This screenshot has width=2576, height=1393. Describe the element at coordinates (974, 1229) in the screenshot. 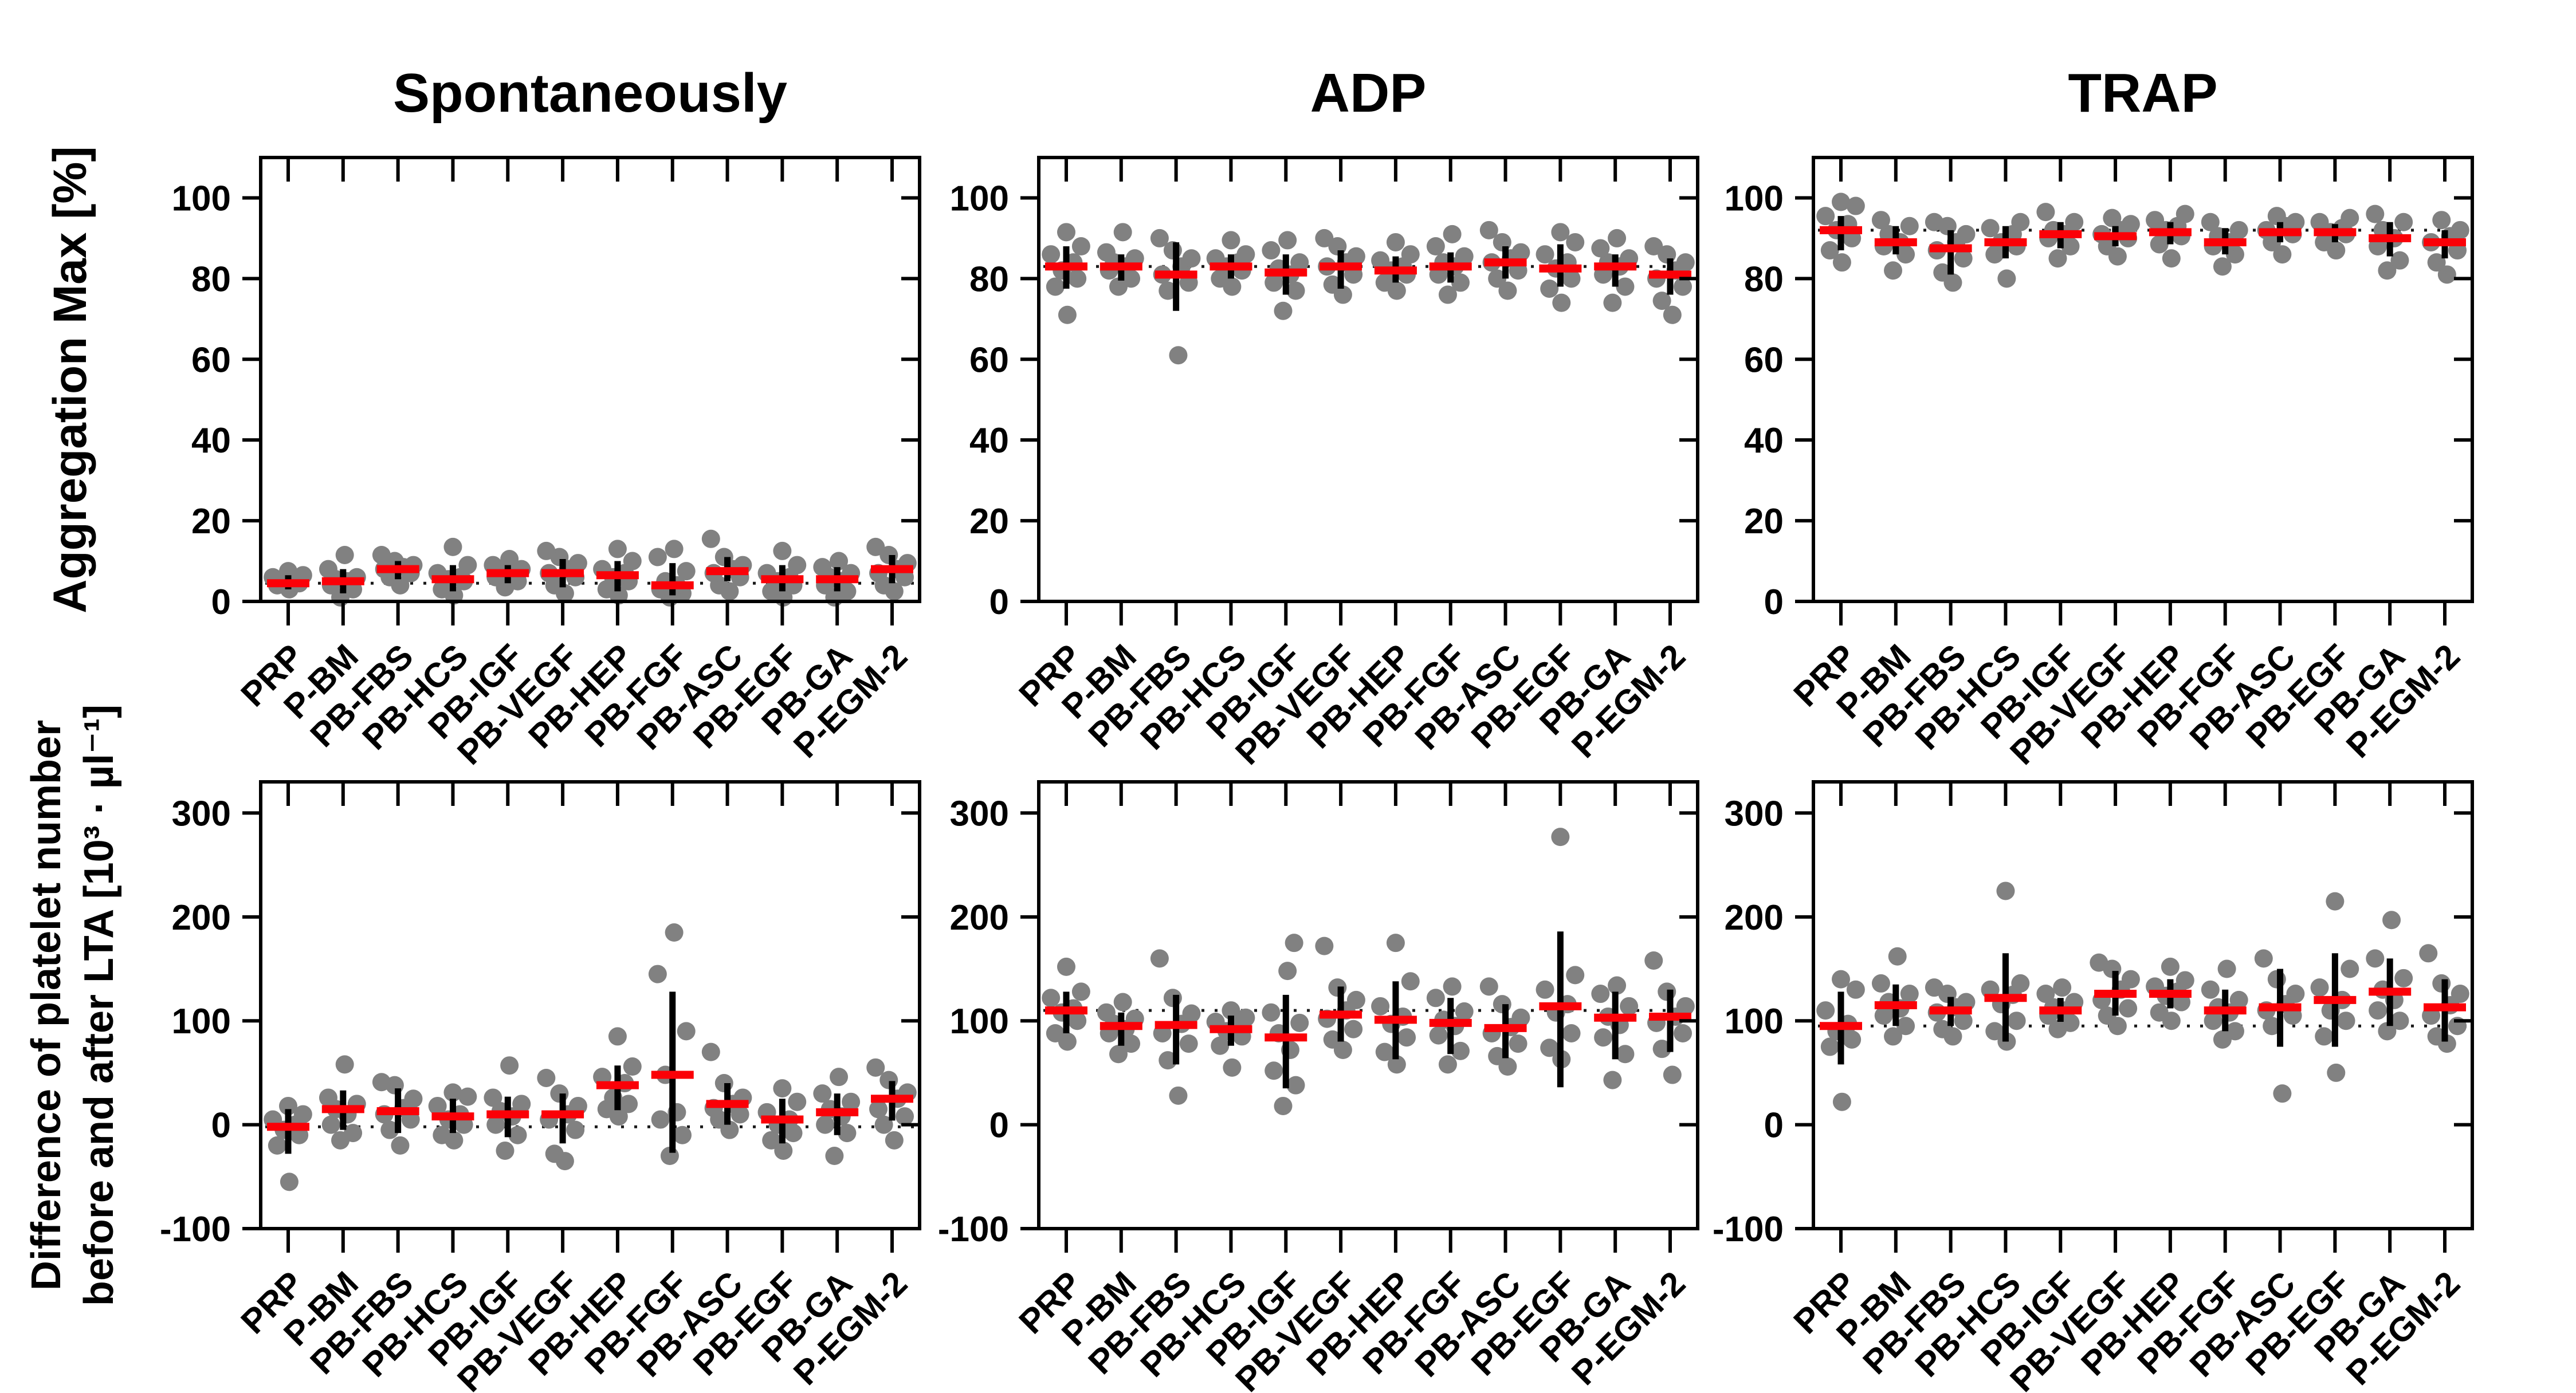

I see `y-tick-label: -100` at that location.